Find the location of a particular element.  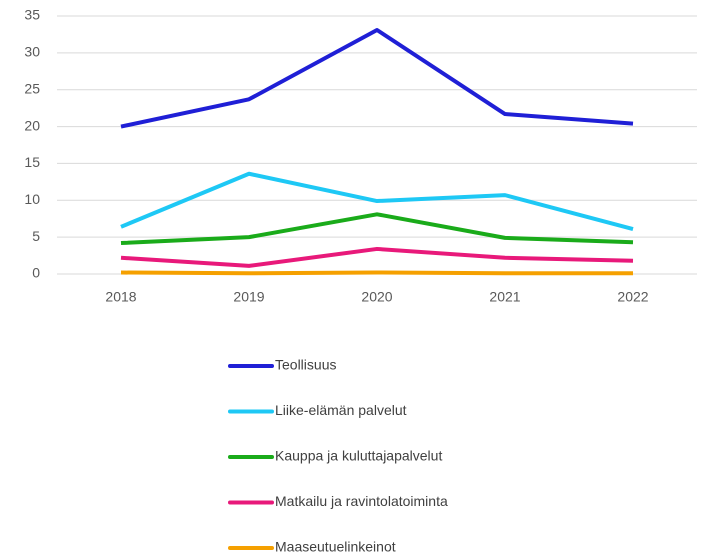

y-tick-label: 30 is located at coordinates (32, 52).